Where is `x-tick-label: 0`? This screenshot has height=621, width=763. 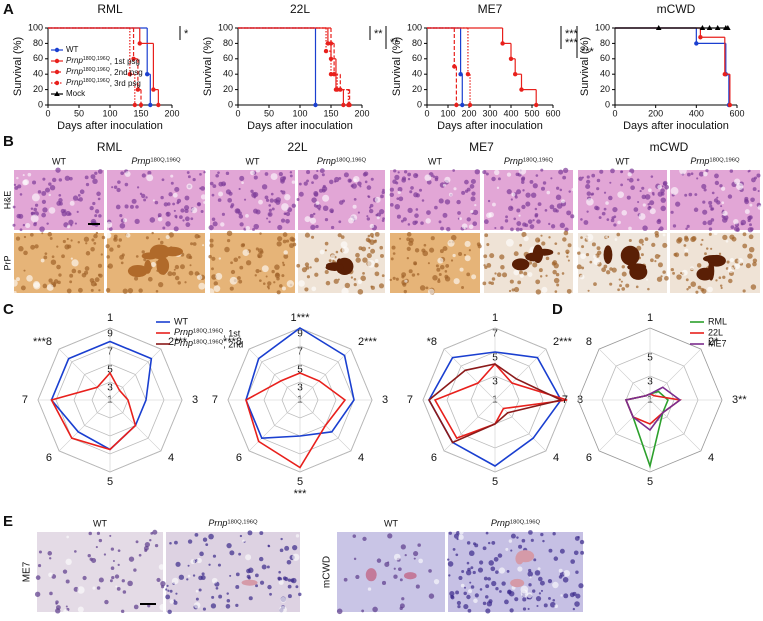 x-tick-label: 0 is located at coordinates (614, 113).